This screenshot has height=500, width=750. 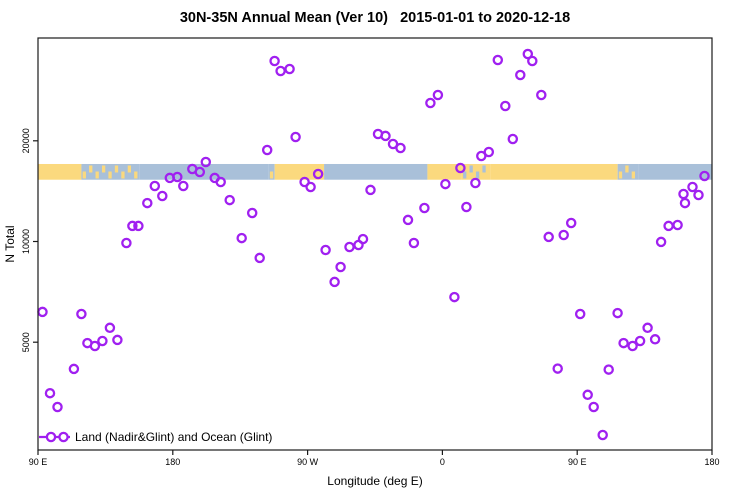 I want to click on y-tick-label: 10000, so click(x=26, y=241).